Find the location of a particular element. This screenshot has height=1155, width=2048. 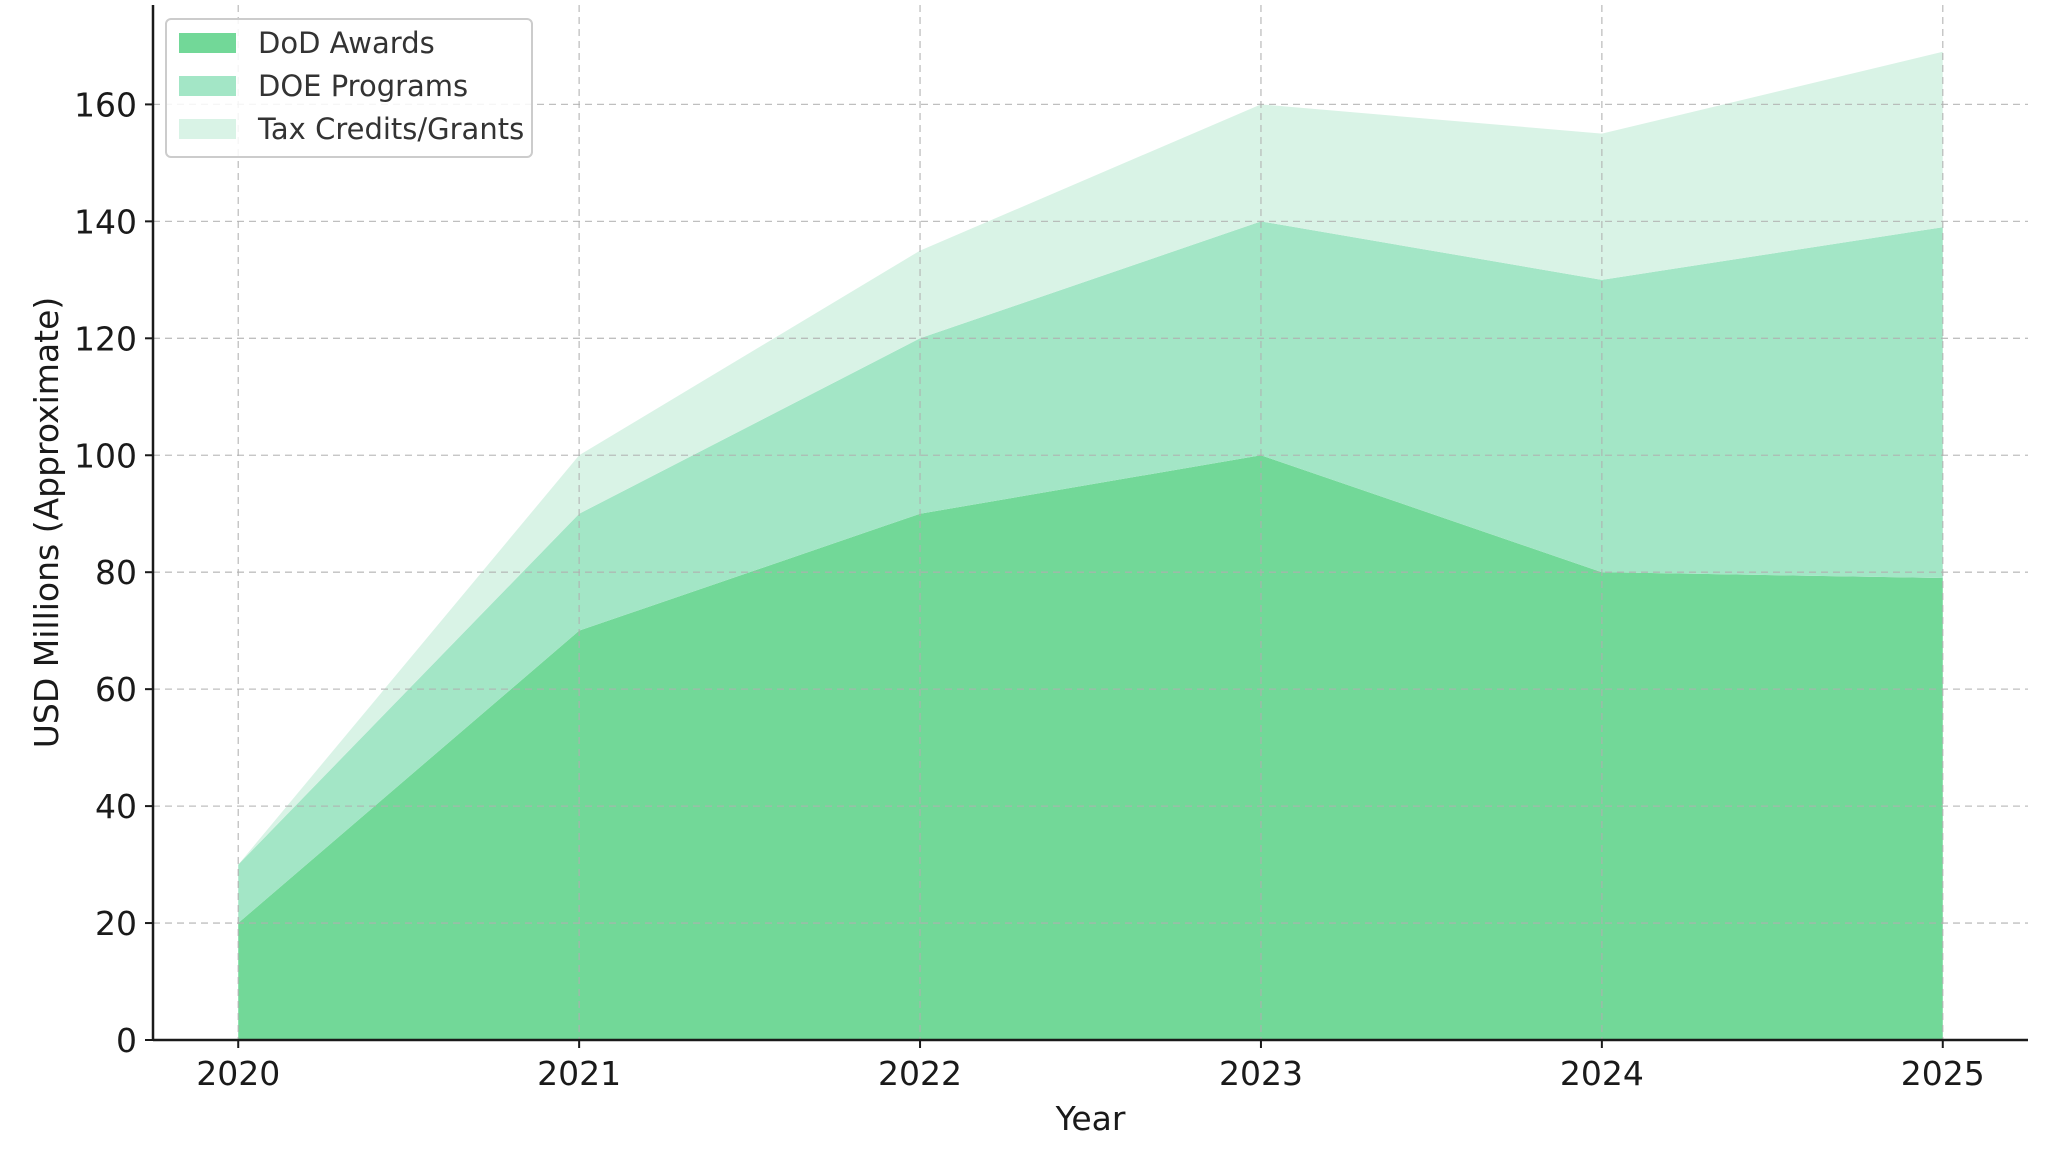

y-tick-label-4: 80 is located at coordinates (116, 572).